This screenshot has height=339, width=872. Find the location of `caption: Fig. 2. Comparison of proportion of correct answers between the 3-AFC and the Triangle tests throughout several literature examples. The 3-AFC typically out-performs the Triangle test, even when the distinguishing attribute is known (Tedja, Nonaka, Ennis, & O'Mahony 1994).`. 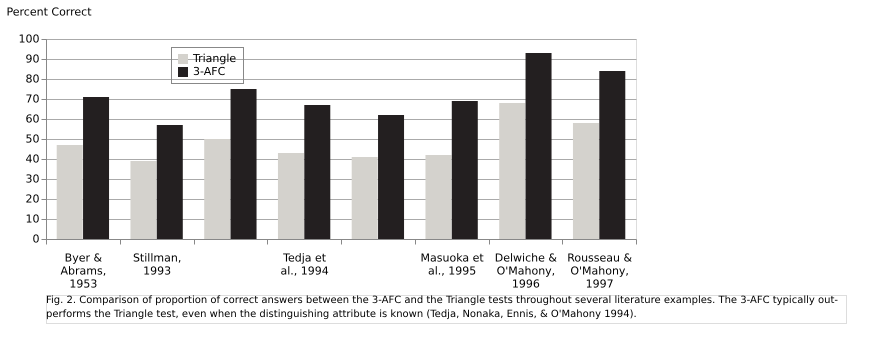

caption: Fig. 2. Comparison of proportion of correct answers between the 3-AFC and the Triangle tests throughout several literature examples. The 3-AFC typically out-performs the Triangle test, even when the distinguishing attribute is known (Tedja, Nonaka, Ennis, & O'Mahony 1994). is located at coordinates (442, 307).